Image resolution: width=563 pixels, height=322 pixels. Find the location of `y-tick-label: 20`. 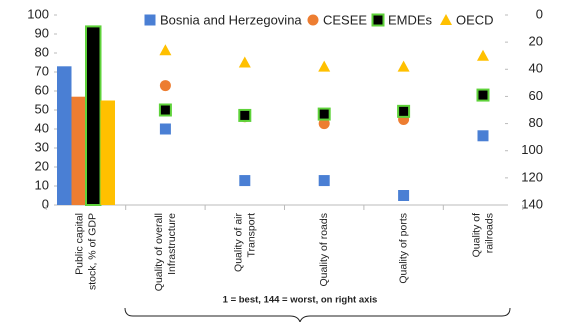

y-tick-label: 20 is located at coordinates (42, 165).